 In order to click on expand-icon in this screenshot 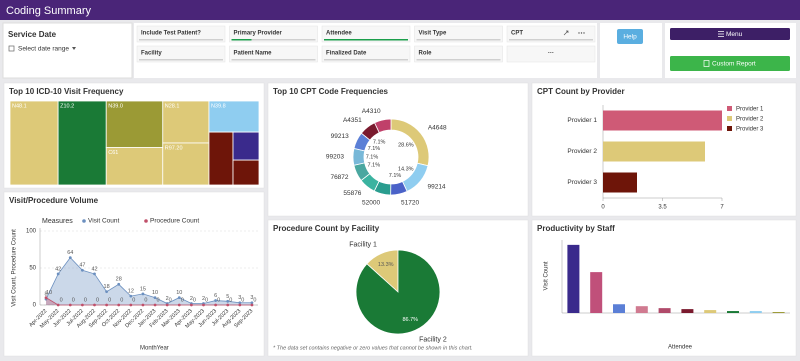, I will do `click(566, 33)`.